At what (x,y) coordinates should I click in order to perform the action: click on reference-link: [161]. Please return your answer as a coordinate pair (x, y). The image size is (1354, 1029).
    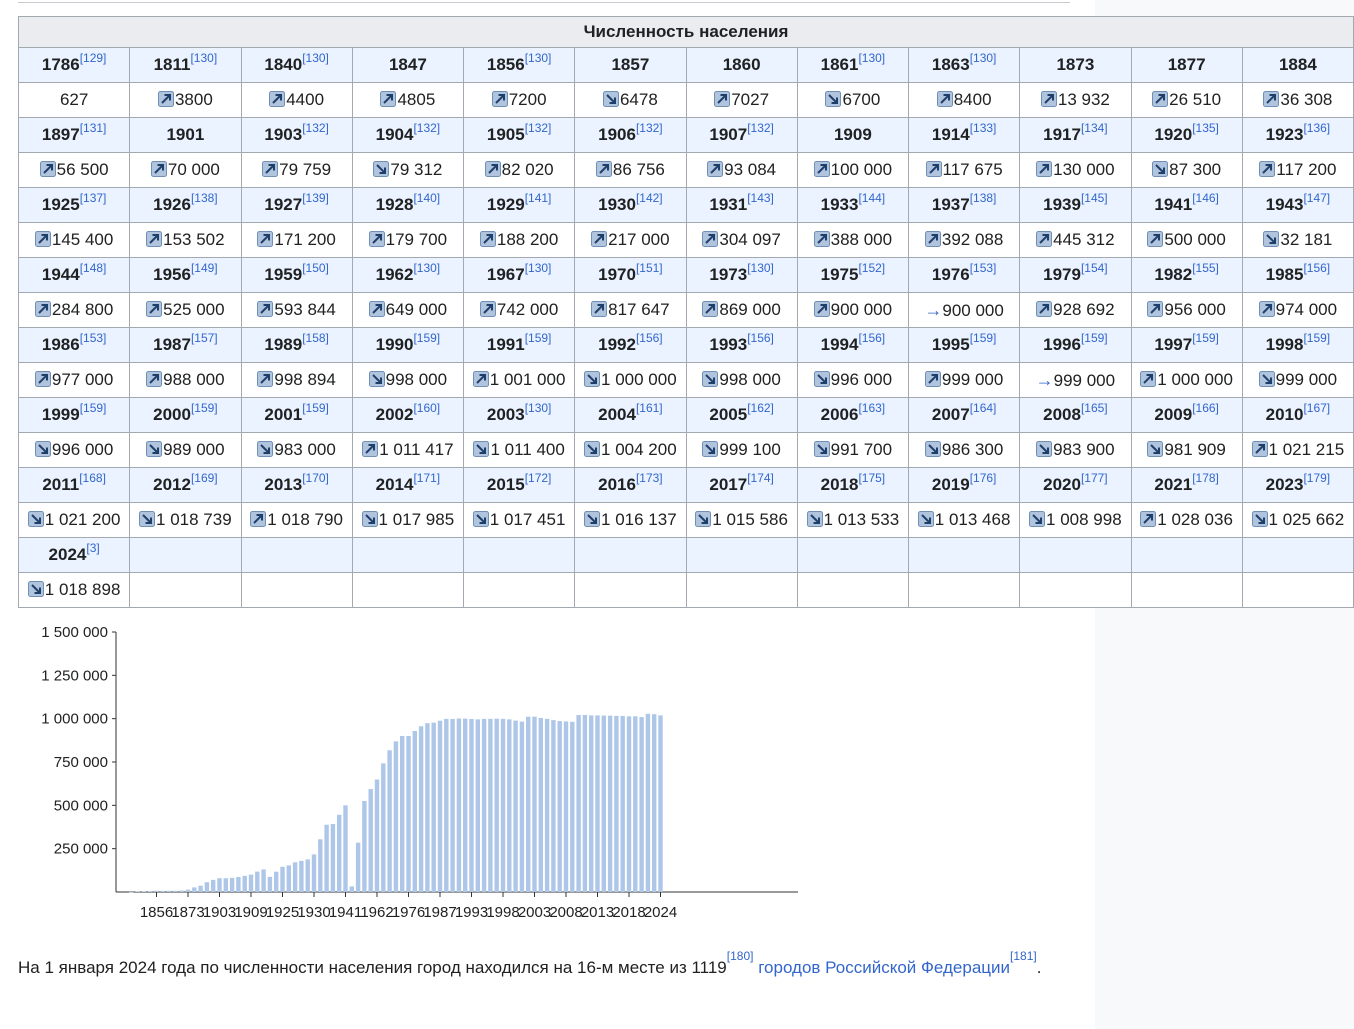
    Looking at the image, I should click on (649, 408).